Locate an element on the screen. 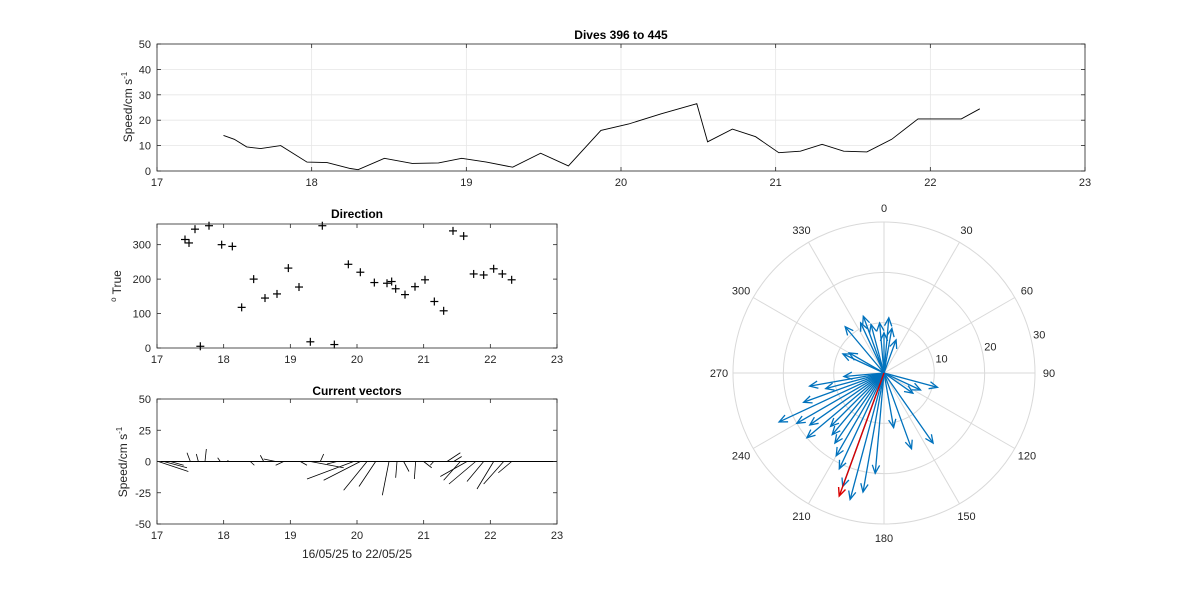  direction-plot-xtick-label: 19 is located at coordinates (290, 360).